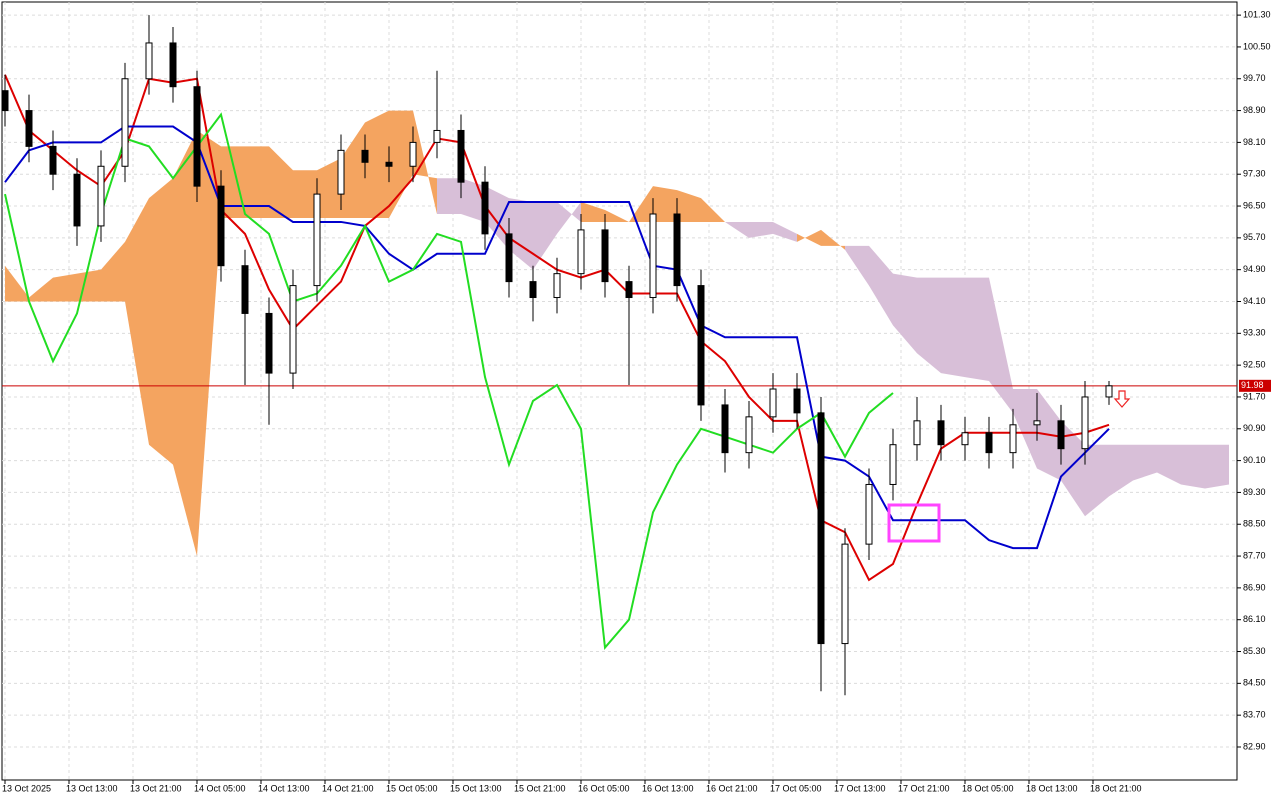 Image resolution: width=1280 pixels, height=800 pixels. What do you see at coordinates (668, 788) in the screenshot?
I see `x-tick-label: 16 Oct 13:00` at bounding box center [668, 788].